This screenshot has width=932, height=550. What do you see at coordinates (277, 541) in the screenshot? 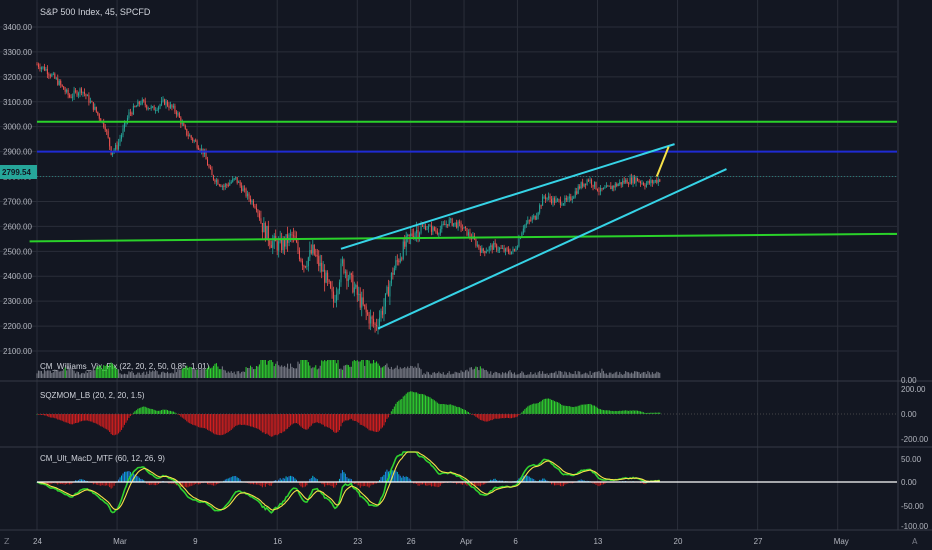
I see `time-tick-3: 16` at bounding box center [277, 541].